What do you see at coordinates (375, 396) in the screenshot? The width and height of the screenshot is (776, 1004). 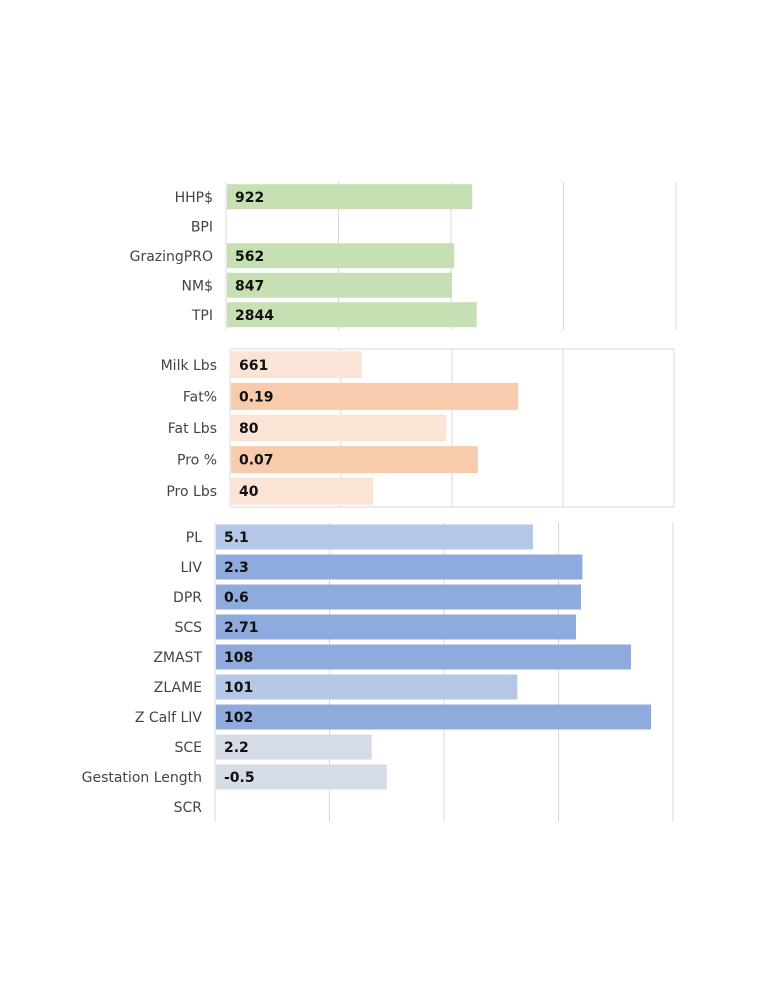 I see `bar-fat-` at bounding box center [375, 396].